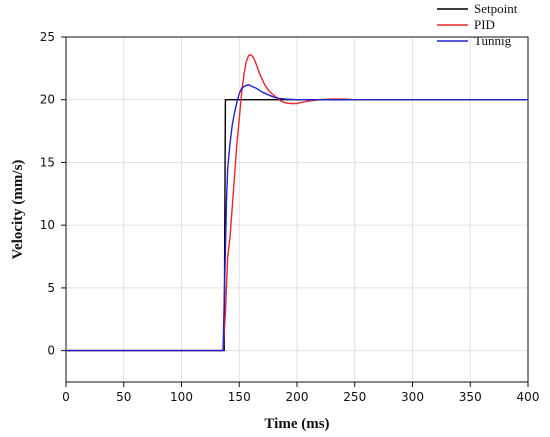 The height and width of the screenshot is (437, 550). What do you see at coordinates (470, 397) in the screenshot?
I see `x-tick-label: 350` at bounding box center [470, 397].